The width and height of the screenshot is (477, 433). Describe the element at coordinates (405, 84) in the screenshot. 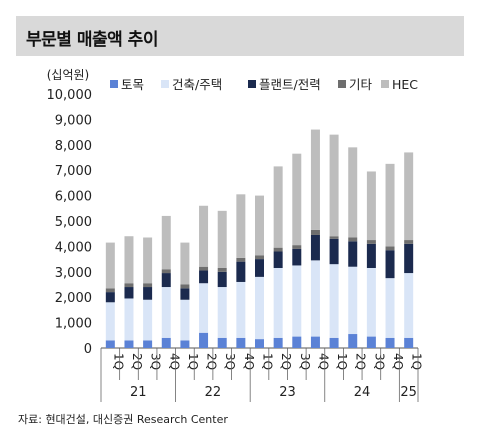

I see `legend-label: HEC` at that location.